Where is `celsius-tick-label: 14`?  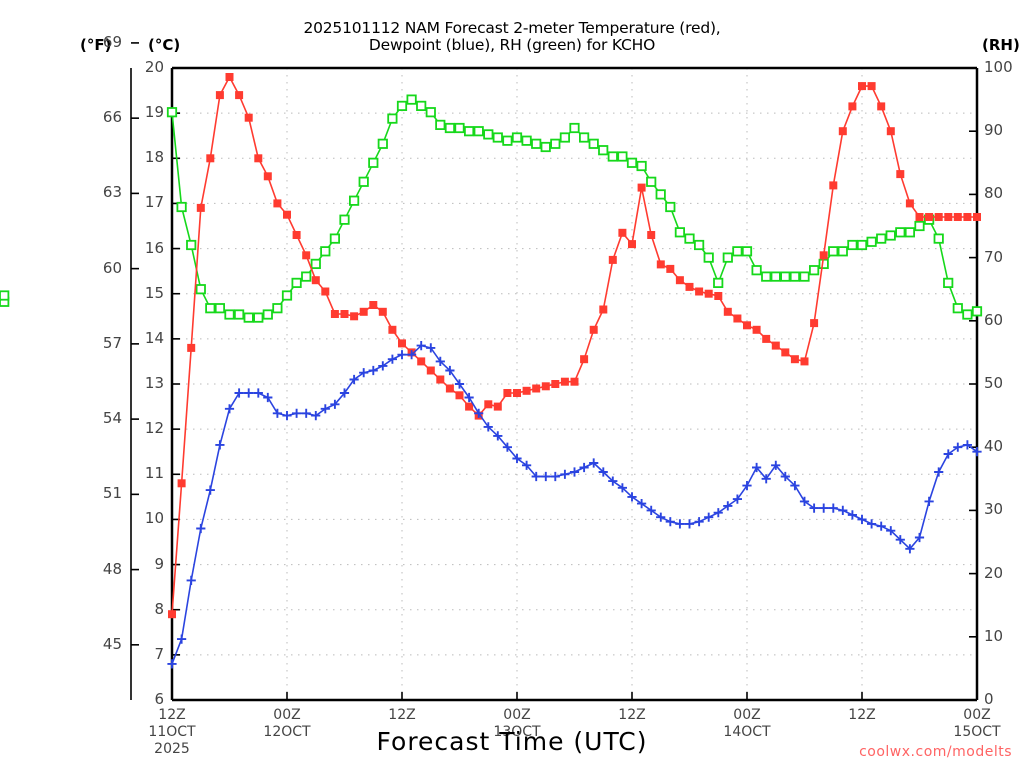 celsius-tick-label: 14 is located at coordinates (154, 337).